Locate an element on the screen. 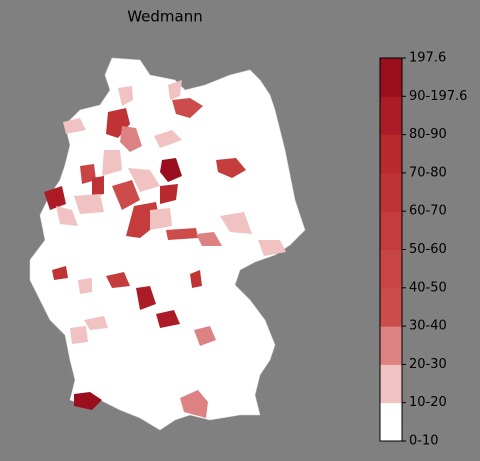 The height and width of the screenshot is (461, 480). colorbar-label: 90-197.6 is located at coordinates (438, 96).